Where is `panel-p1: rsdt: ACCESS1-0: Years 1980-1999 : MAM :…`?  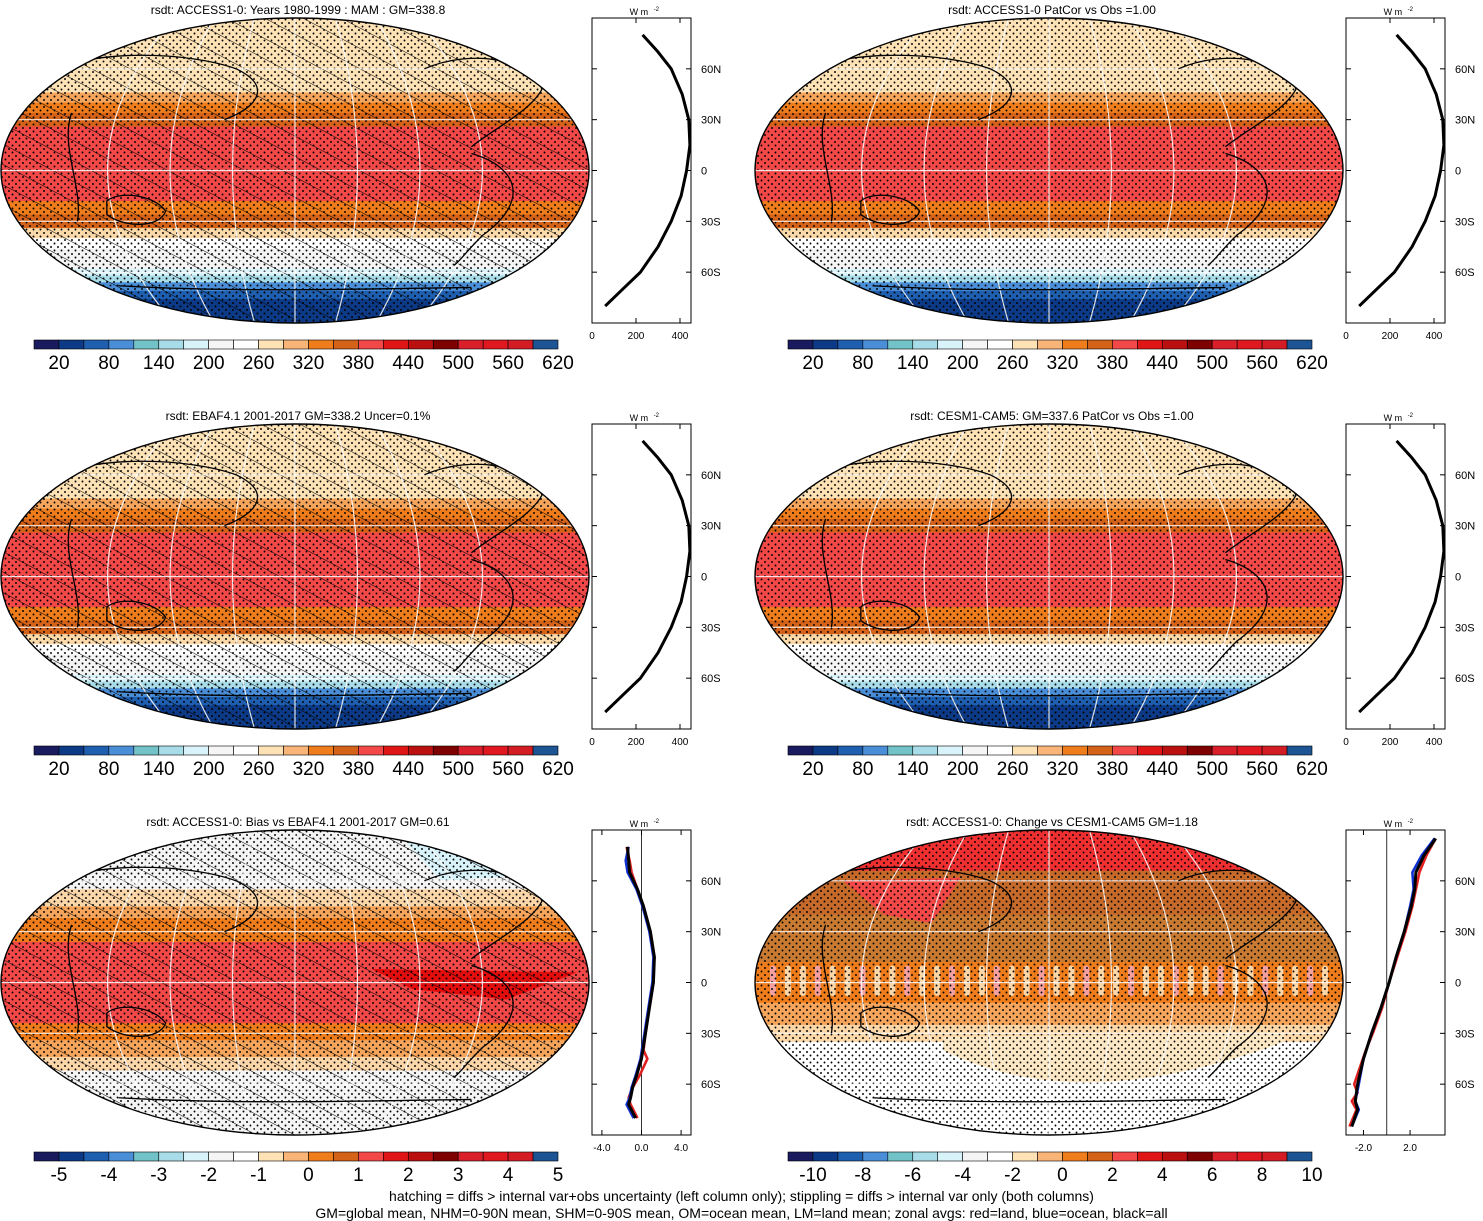
panel-p1: rsdt: ACCESS1-0: Years 1980-1999 : MAM :… is located at coordinates (360, 188).